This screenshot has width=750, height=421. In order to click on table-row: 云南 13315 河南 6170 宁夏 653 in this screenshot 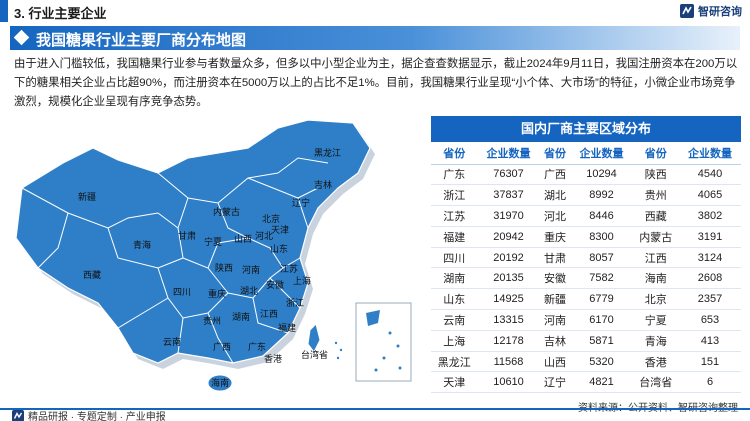, I will do `click(586, 320)`.